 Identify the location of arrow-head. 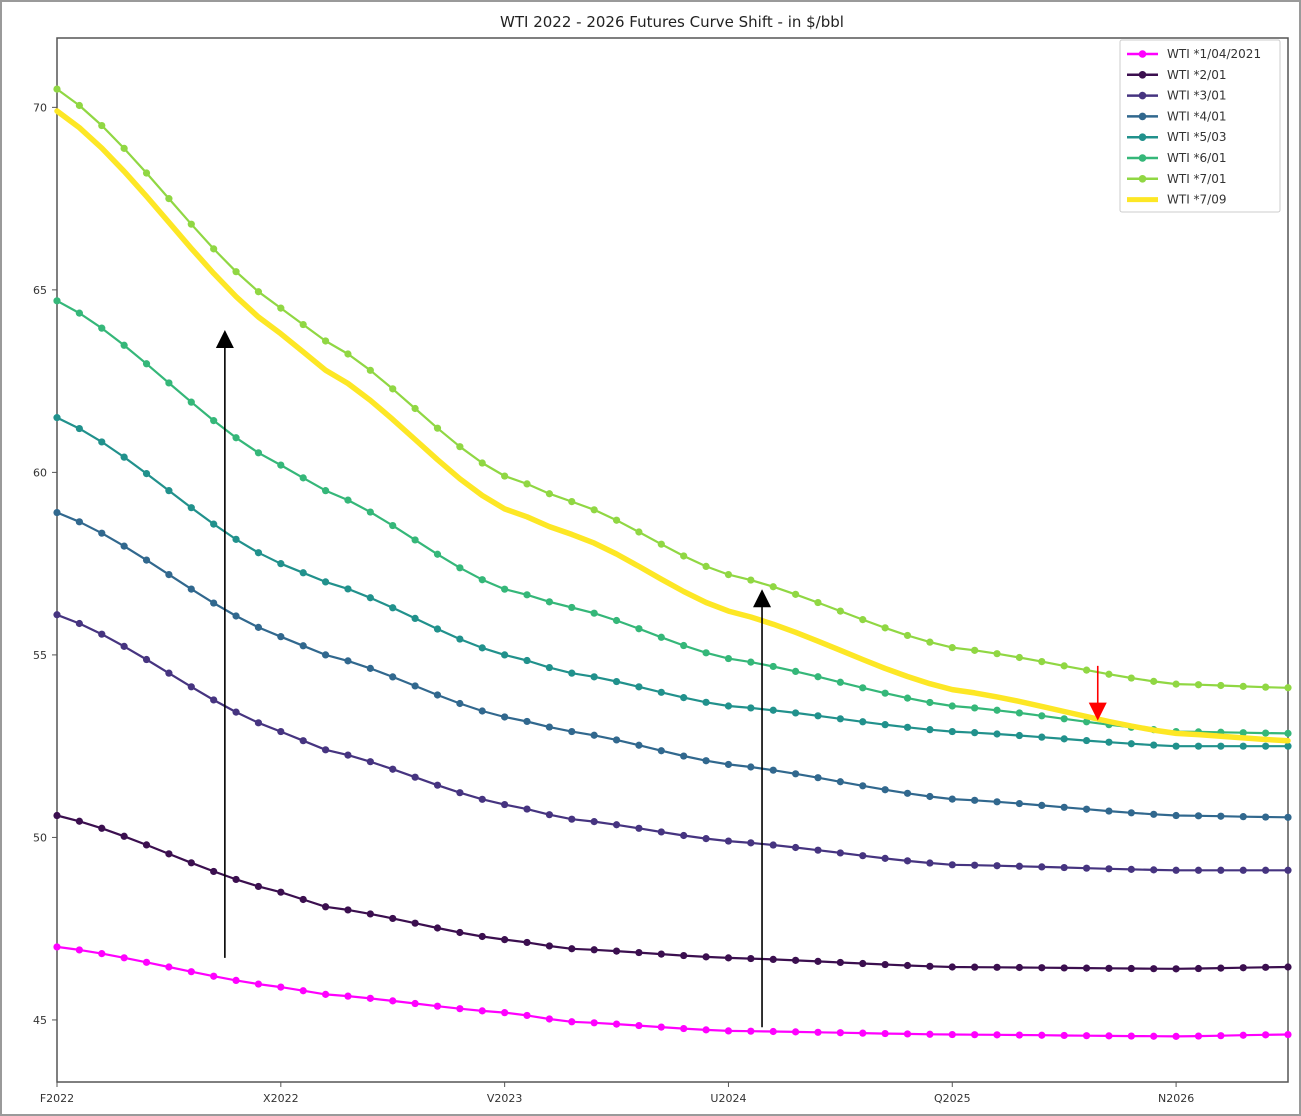
(762, 598).